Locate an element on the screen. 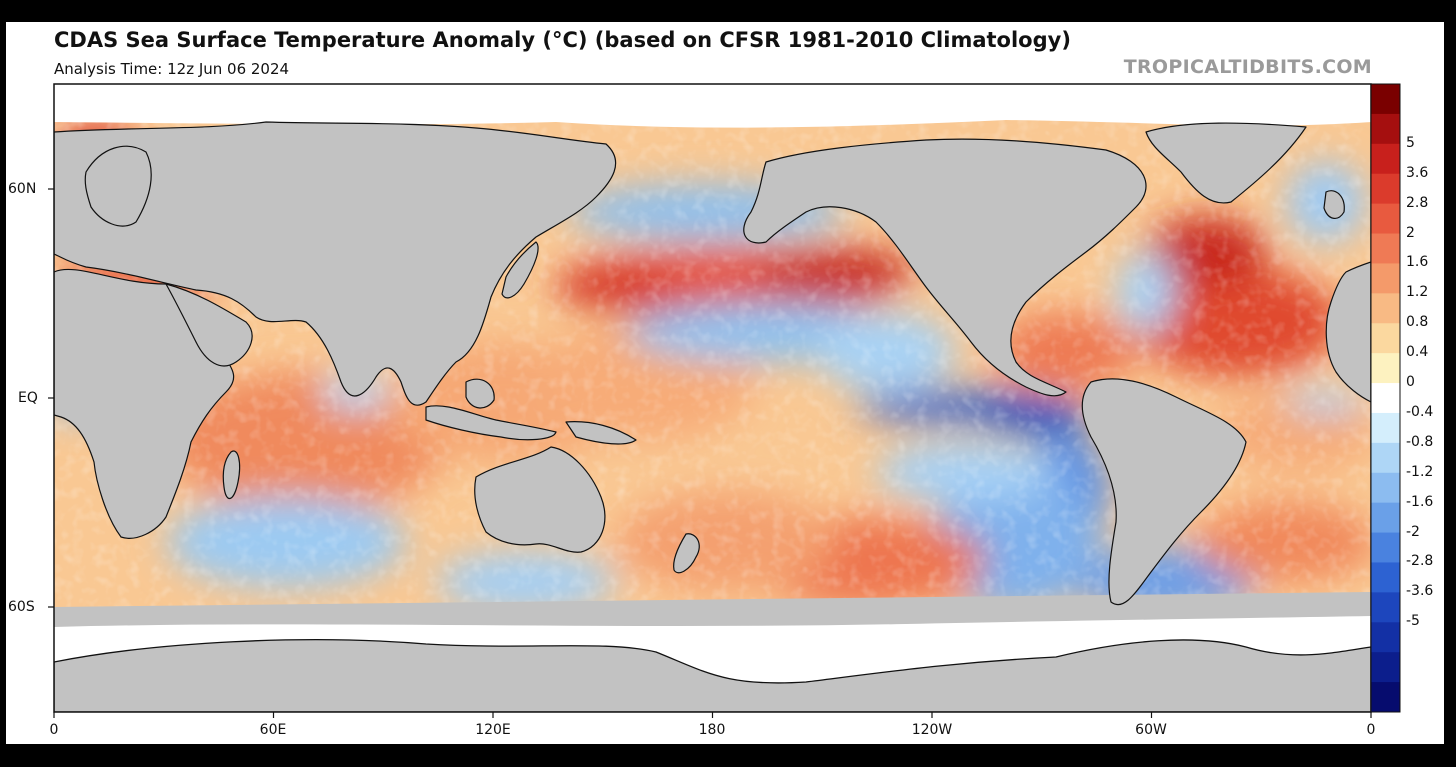  lat-label-60n: 60N is located at coordinates (22, 189).